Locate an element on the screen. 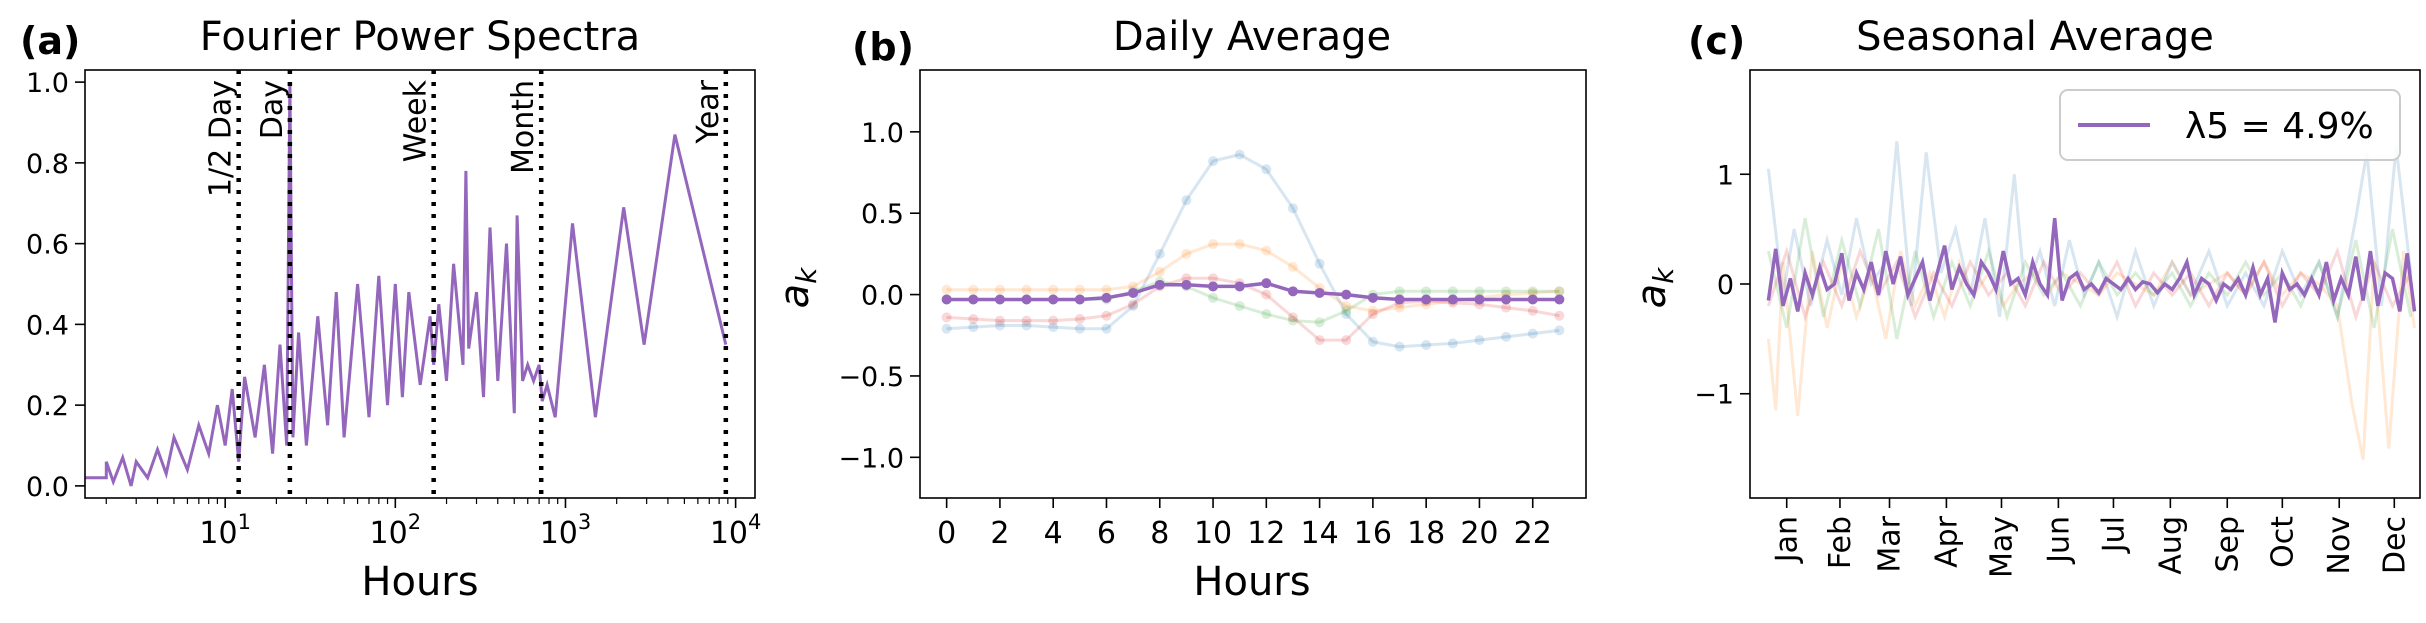 The height and width of the screenshot is (623, 2426). x-tick-label-3: 6 is located at coordinates (1106, 533).